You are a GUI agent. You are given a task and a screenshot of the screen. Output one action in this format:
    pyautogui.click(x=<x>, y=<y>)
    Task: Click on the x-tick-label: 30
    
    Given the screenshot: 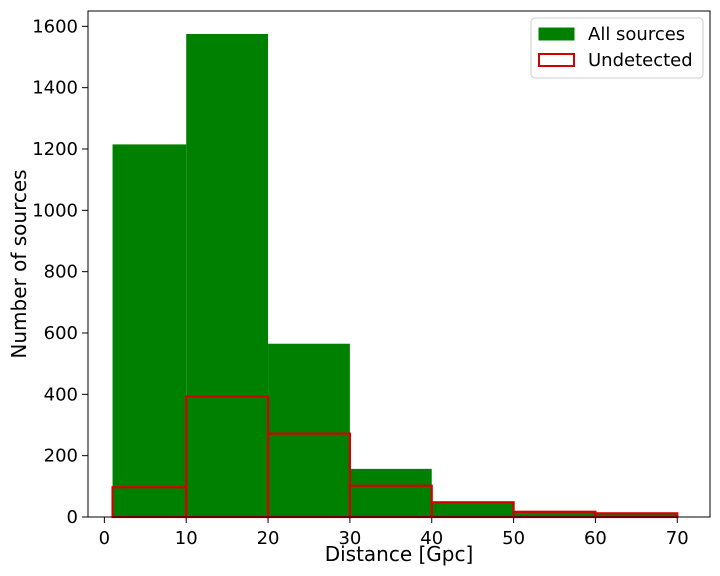 What is the action you would take?
    pyautogui.click(x=349, y=538)
    